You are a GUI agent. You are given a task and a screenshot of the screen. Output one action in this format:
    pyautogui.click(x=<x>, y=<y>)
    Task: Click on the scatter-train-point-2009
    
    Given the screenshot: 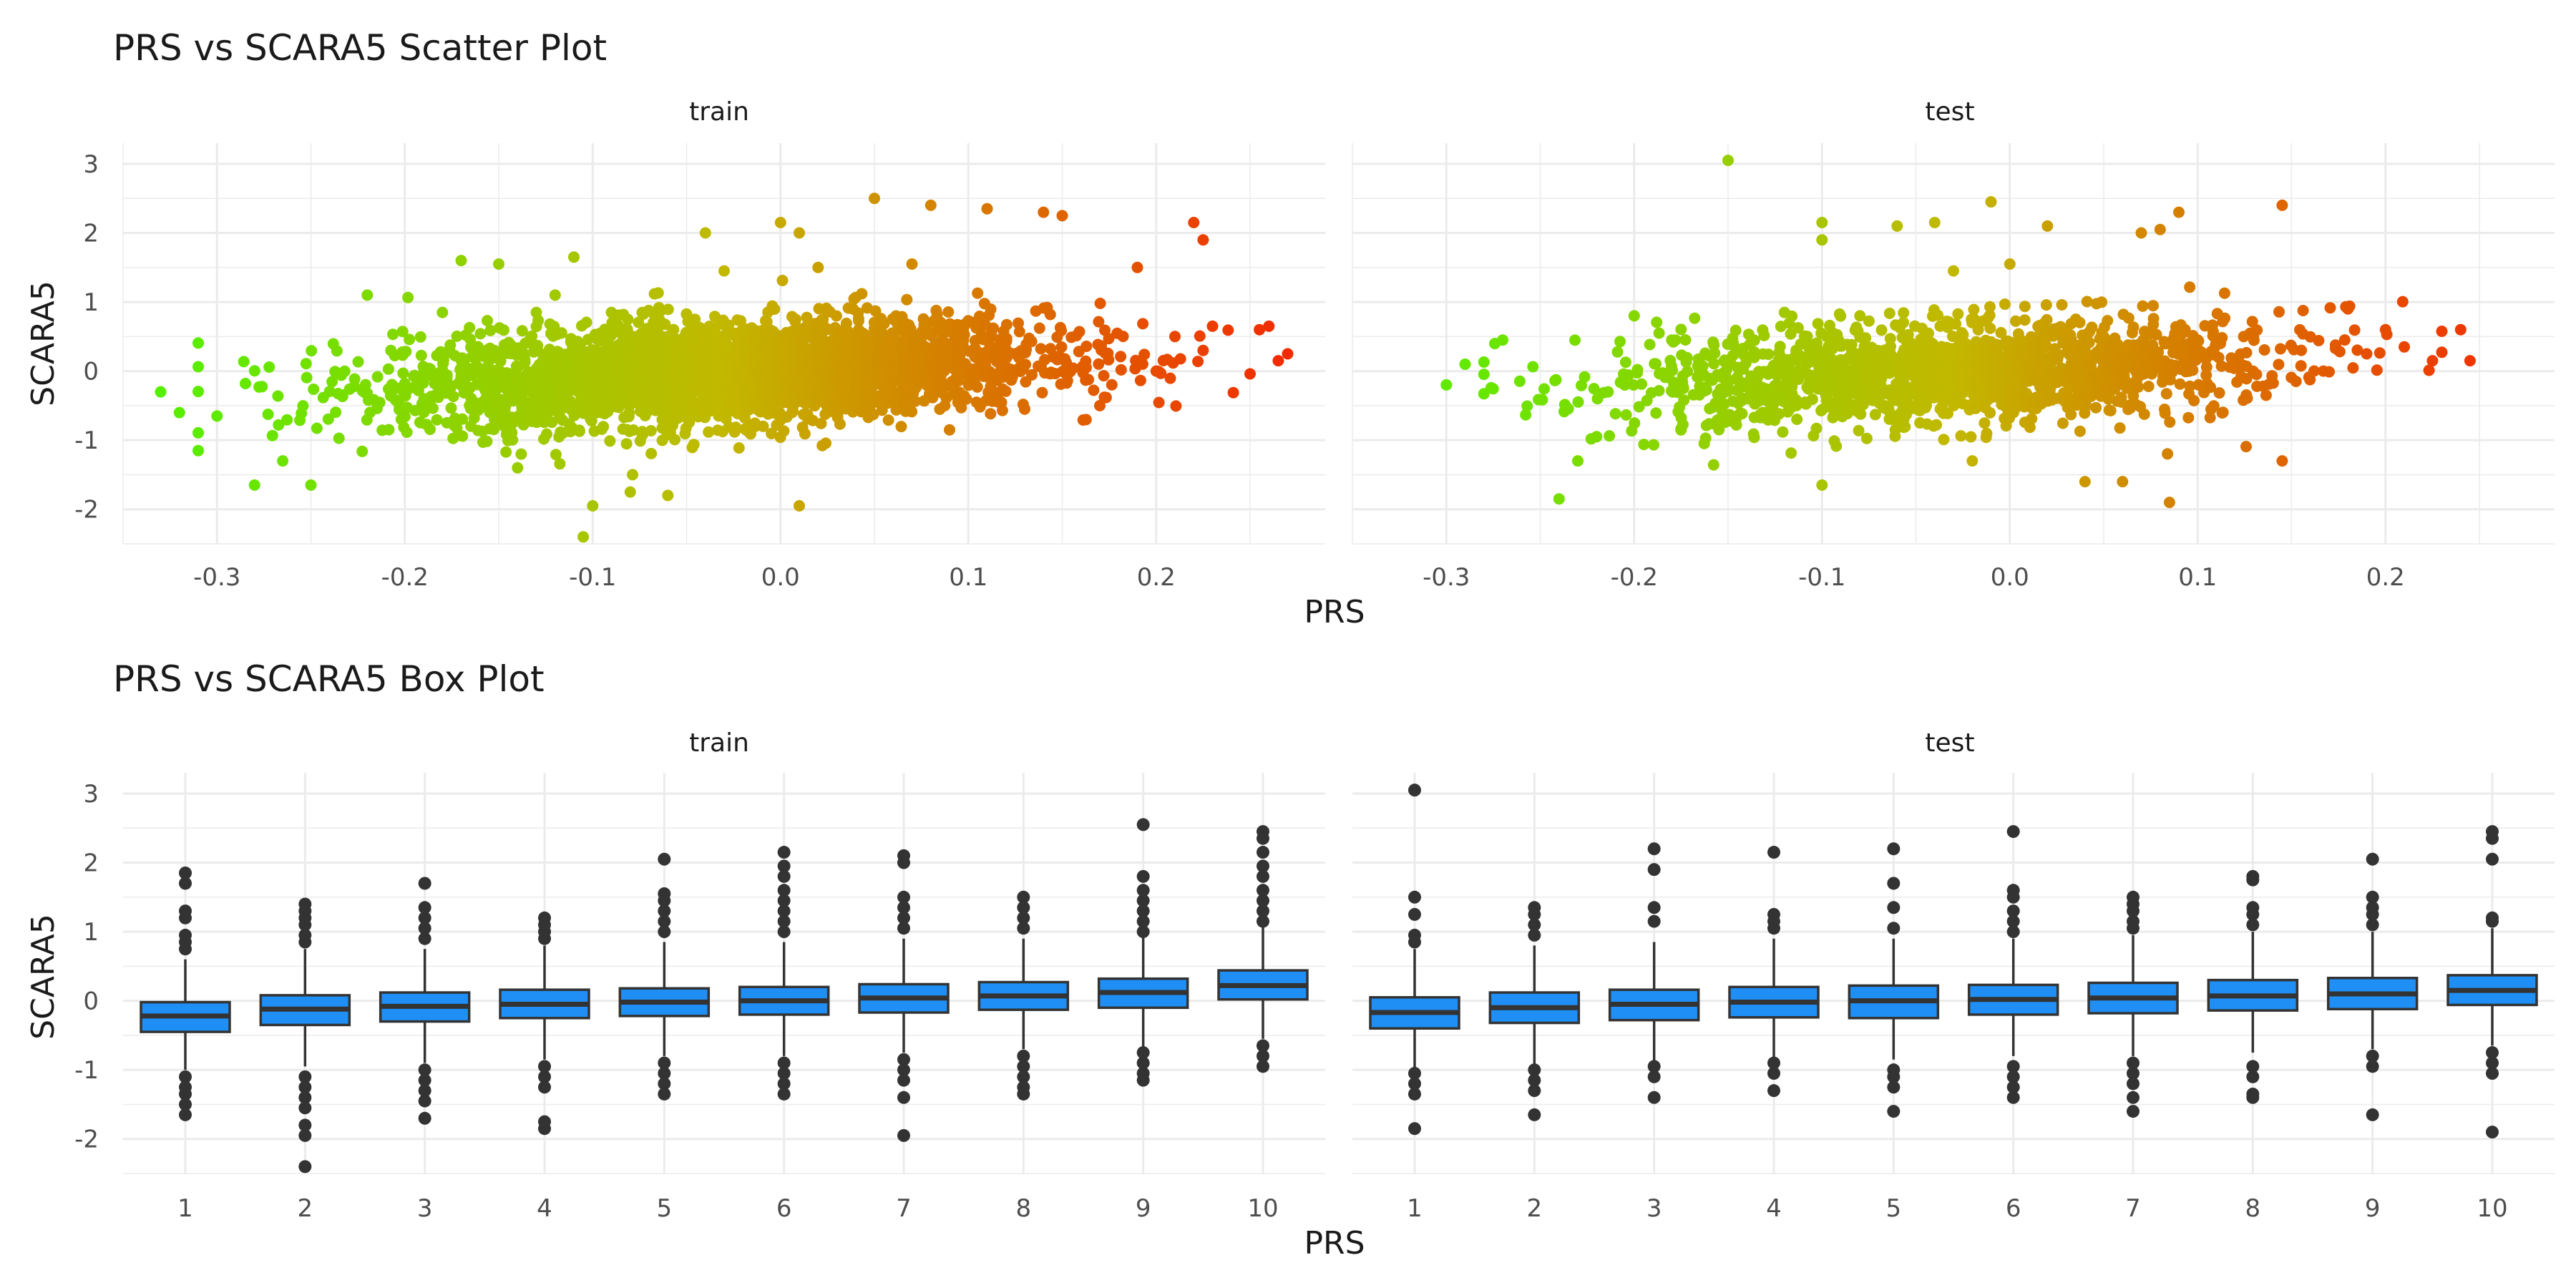 What is the action you would take?
    pyautogui.click(x=775, y=309)
    